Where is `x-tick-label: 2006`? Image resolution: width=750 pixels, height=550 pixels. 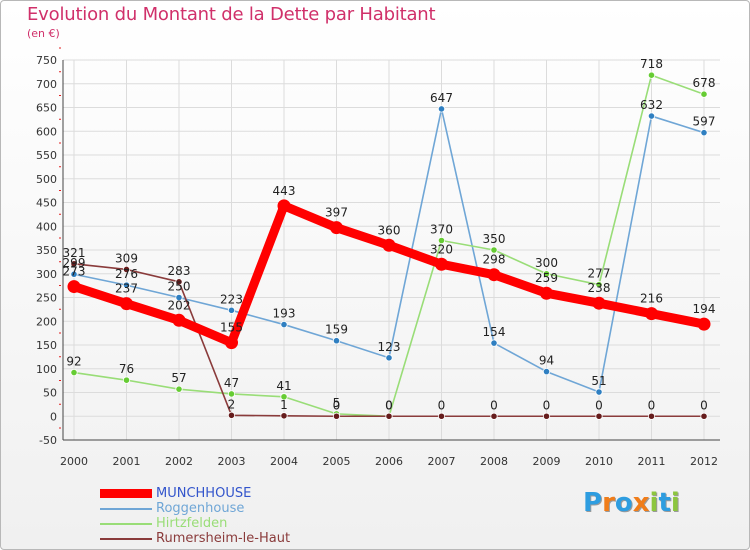
x-tick-label: 2006 is located at coordinates (389, 461).